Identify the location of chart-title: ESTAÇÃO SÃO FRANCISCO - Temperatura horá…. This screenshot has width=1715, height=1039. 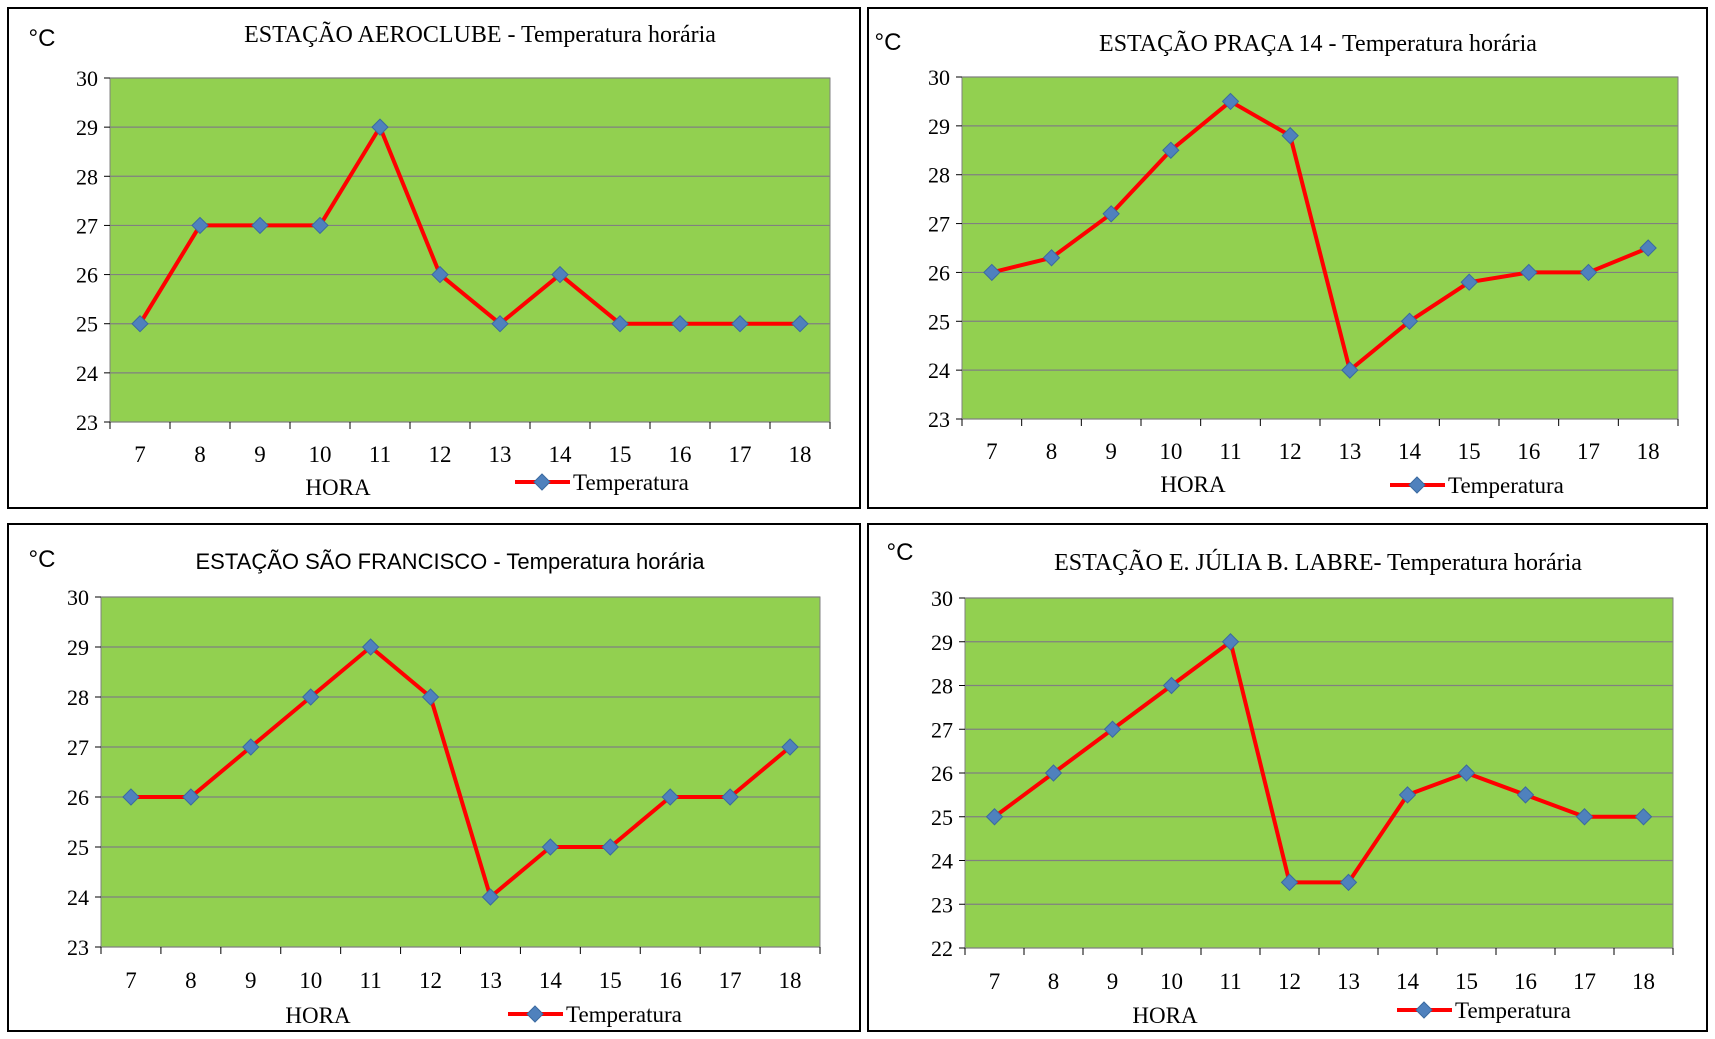
(451, 561).